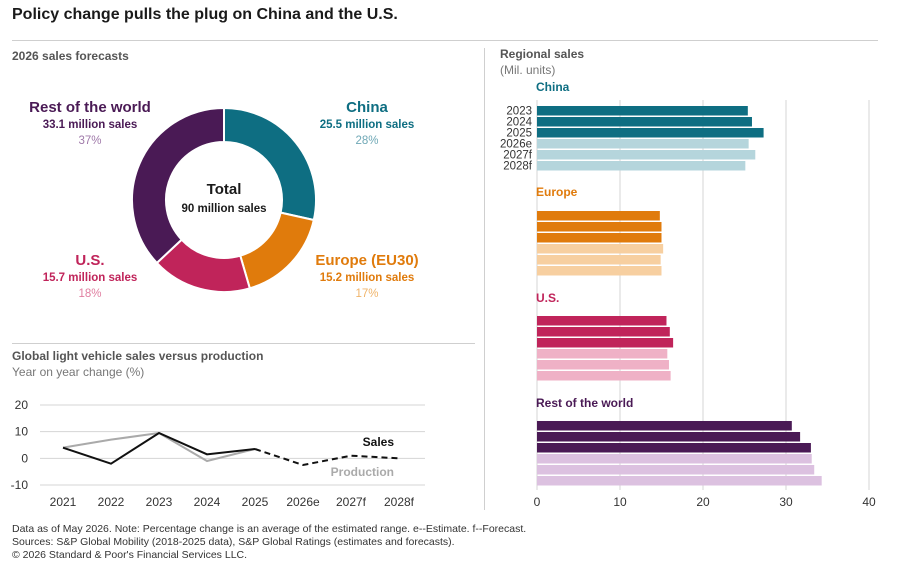  I want to click on bar-section-subtitle: (Mil. units), so click(528, 70).